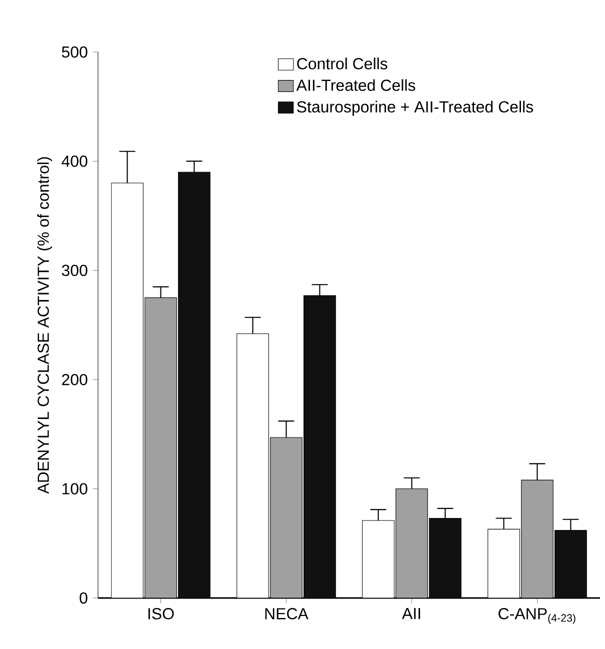  Describe the element at coordinates (411, 614) in the screenshot. I see `x-tick-label: AII` at that location.